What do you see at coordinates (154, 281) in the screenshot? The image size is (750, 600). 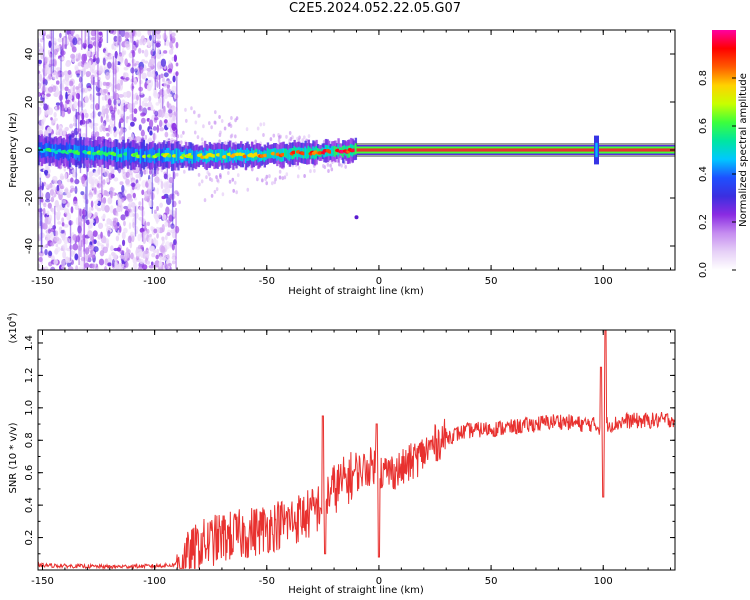 I see `x-tick-label: -100` at bounding box center [154, 281].